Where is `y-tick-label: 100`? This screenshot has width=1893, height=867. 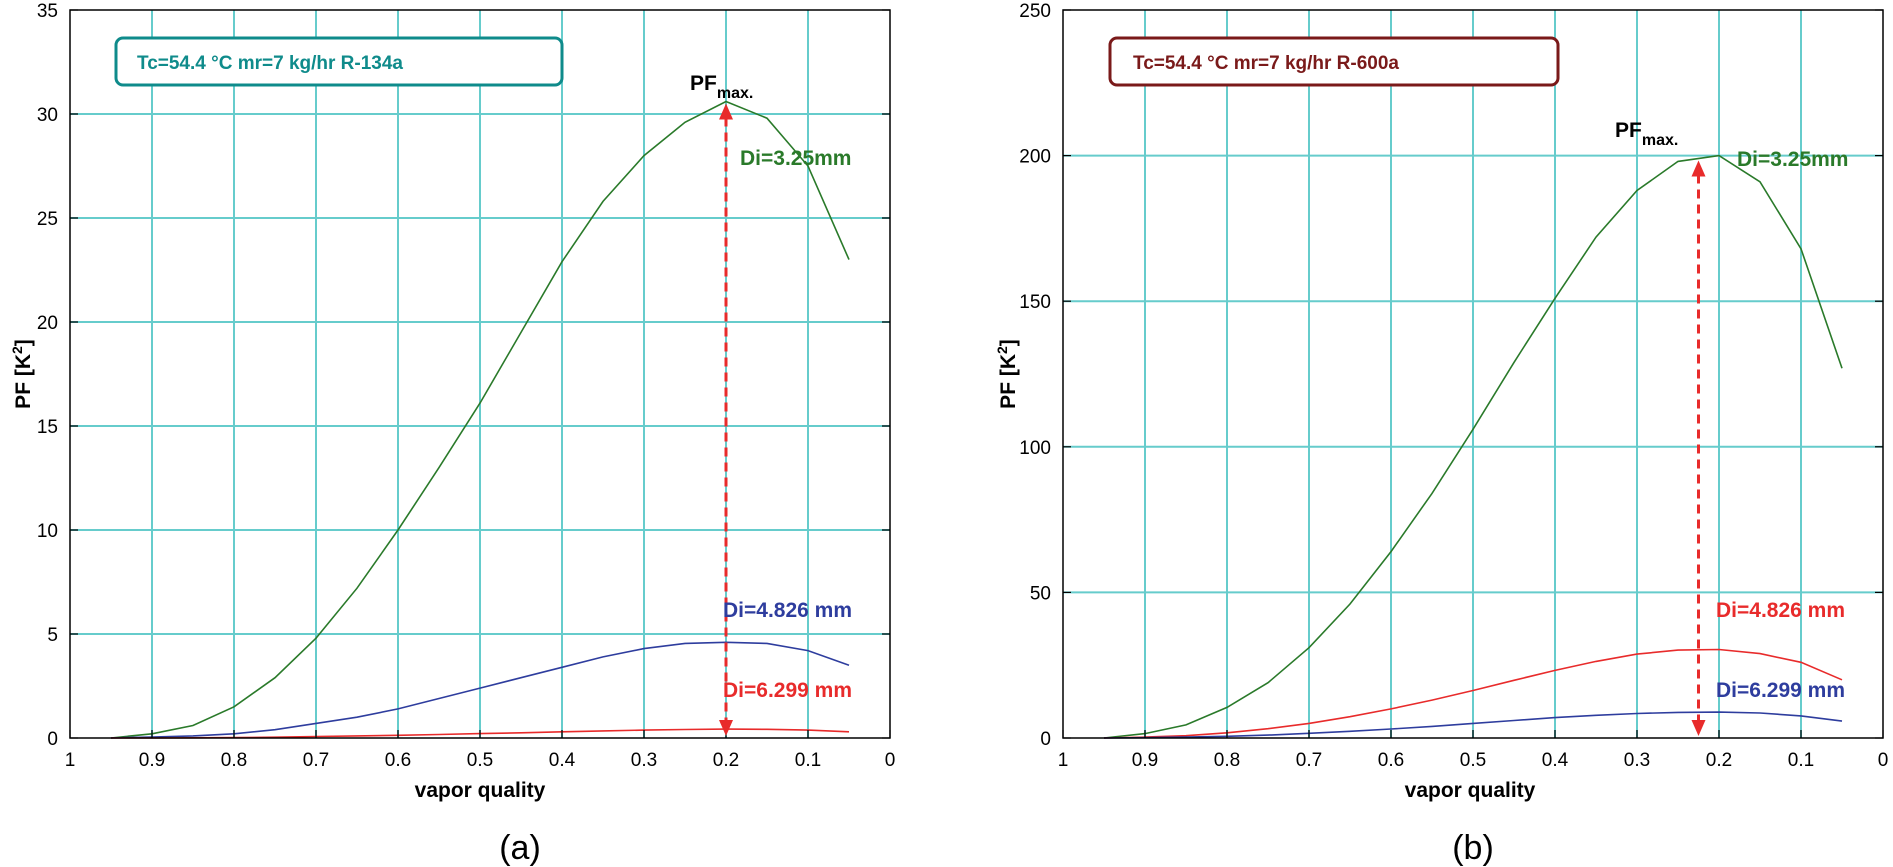 y-tick-label: 100 is located at coordinates (1035, 448).